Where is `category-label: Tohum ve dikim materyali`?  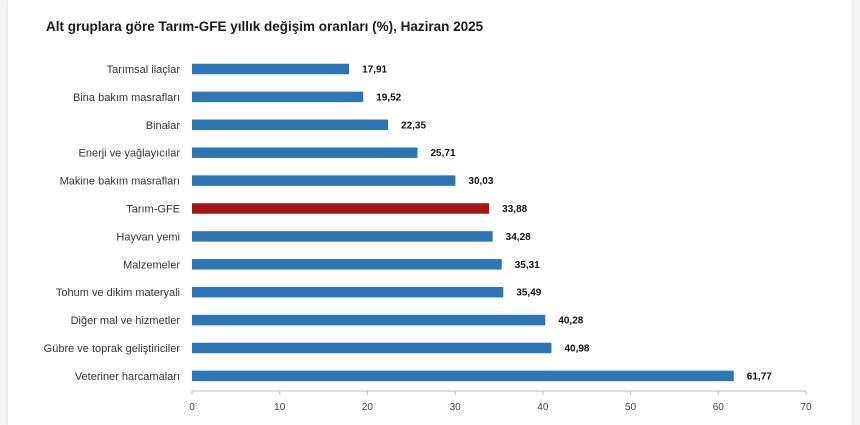 category-label: Tohum ve dikim materyali is located at coordinates (118, 293).